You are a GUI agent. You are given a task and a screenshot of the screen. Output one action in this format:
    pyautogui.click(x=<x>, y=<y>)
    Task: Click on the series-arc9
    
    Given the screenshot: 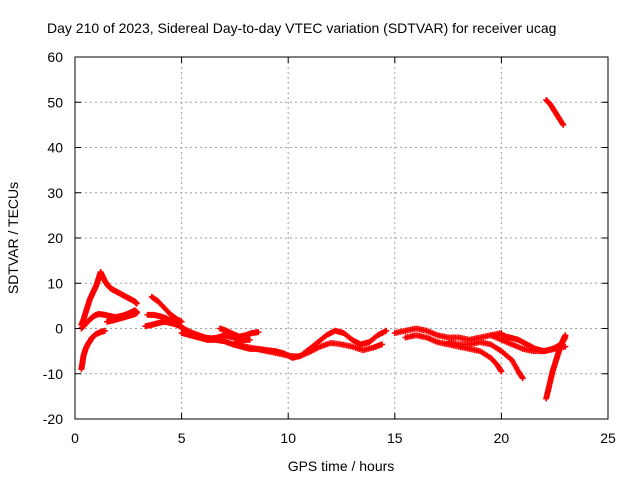 What is the action you would take?
    pyautogui.click(x=239, y=332)
    